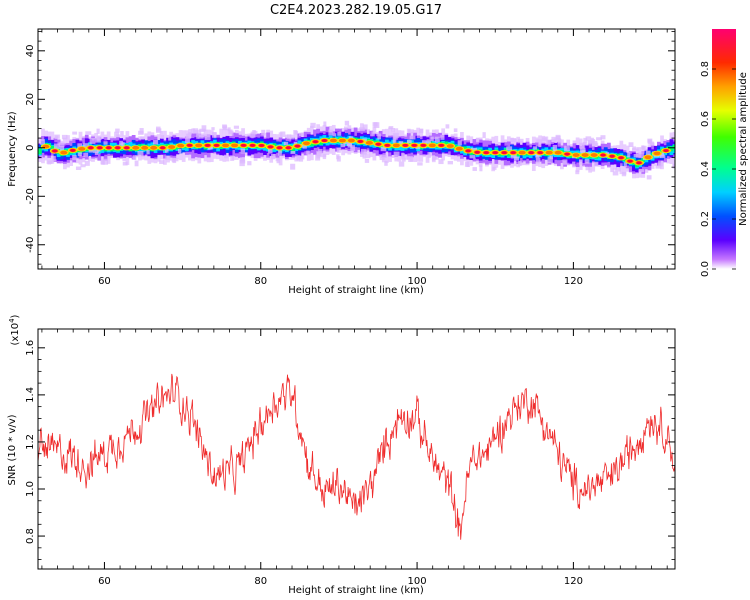 This screenshot has width=750, height=600. What do you see at coordinates (30, 196) in the screenshot?
I see `y-tick-label: -20` at bounding box center [30, 196].